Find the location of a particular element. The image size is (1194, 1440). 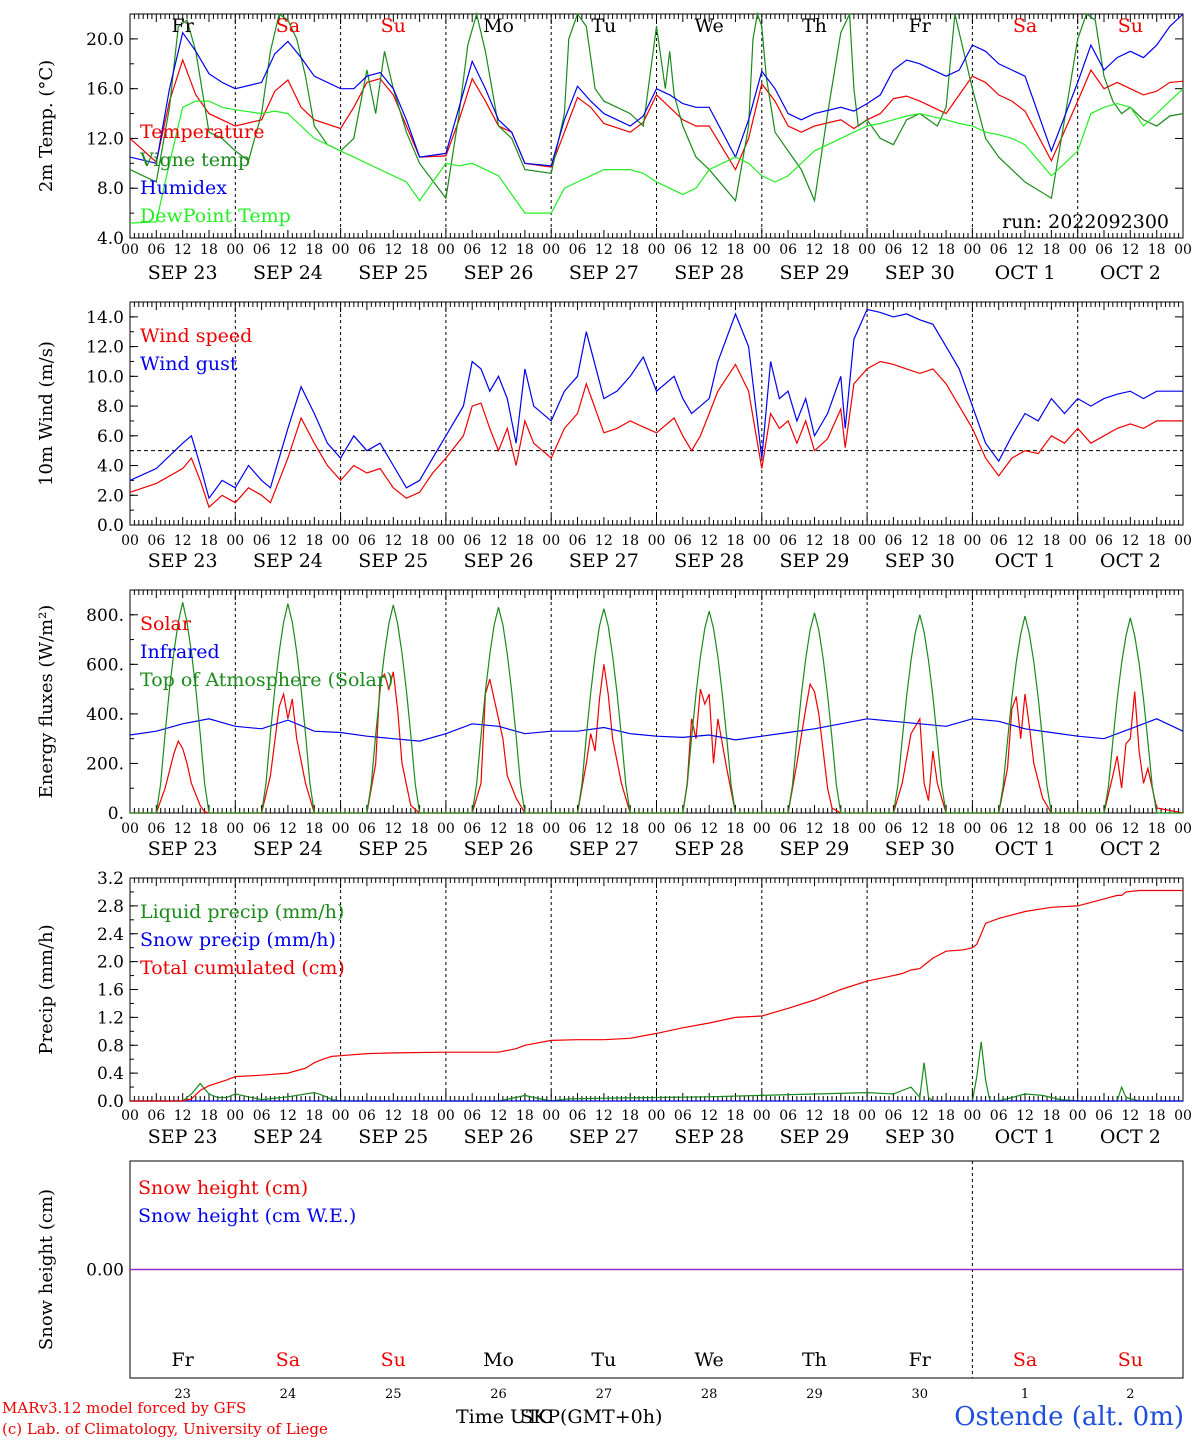

y-tick-label: 200. is located at coordinates (105, 764).